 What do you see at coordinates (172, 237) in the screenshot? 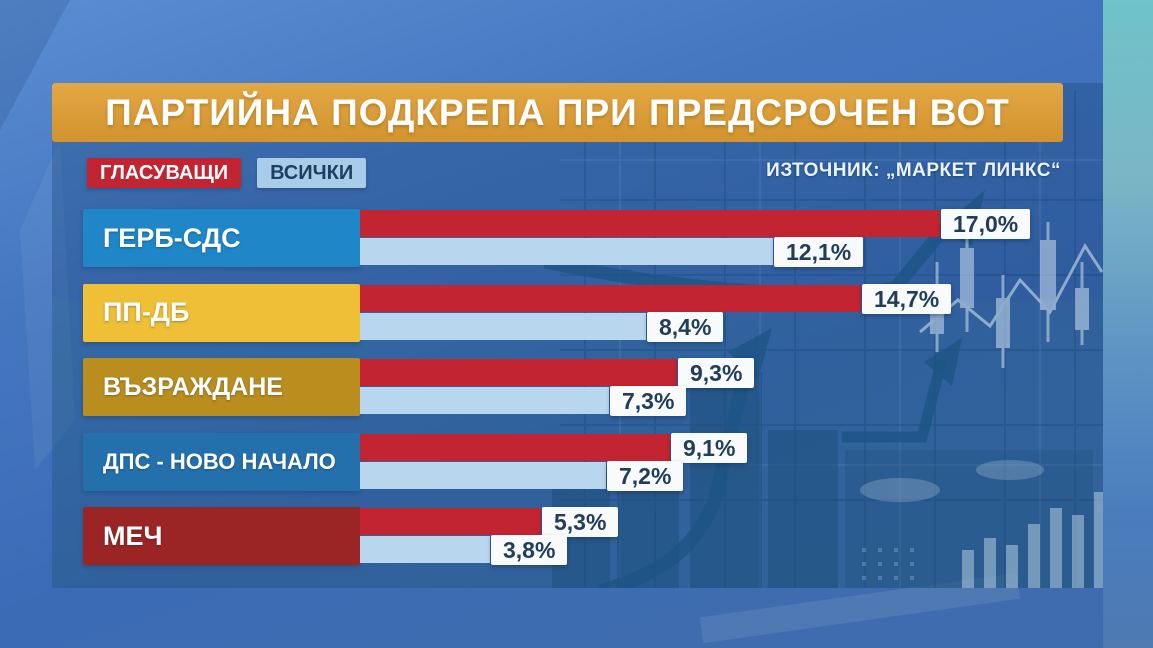
I see `party-name: ГЕРБ-СДС` at bounding box center [172, 237].